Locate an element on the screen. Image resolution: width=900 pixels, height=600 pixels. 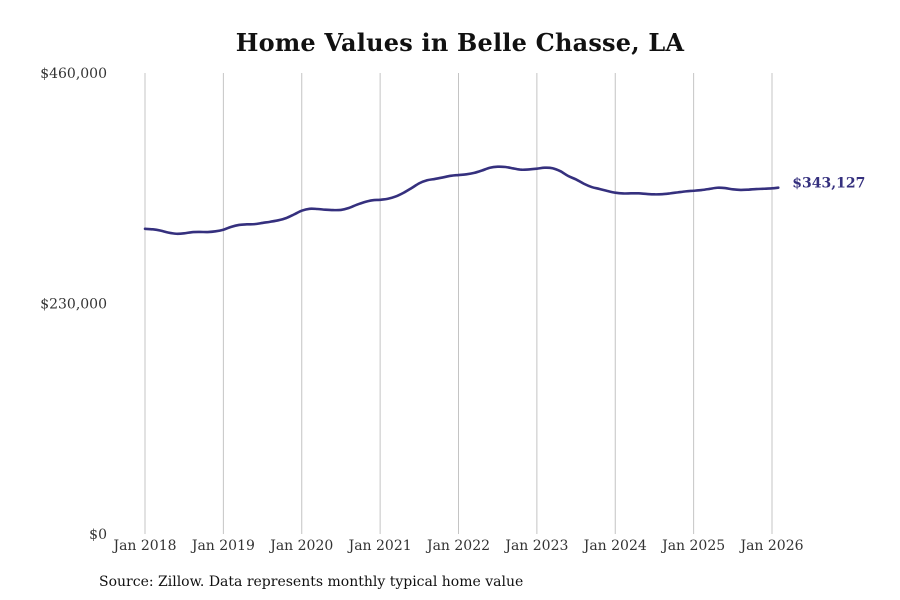
x-tick-label: Jan 2019 is located at coordinates (222, 546).